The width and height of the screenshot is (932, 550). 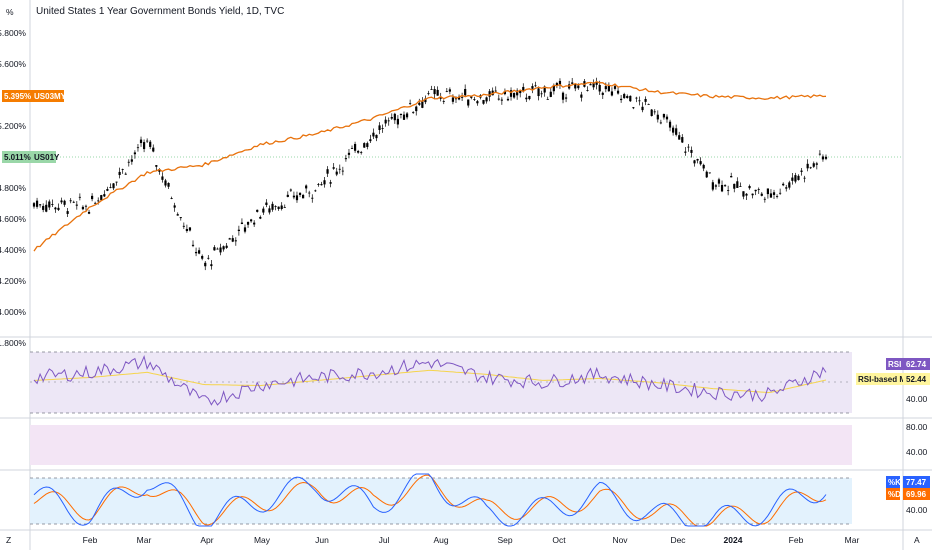 I want to click on rsi-ma-value: 52.44, so click(x=916, y=379).